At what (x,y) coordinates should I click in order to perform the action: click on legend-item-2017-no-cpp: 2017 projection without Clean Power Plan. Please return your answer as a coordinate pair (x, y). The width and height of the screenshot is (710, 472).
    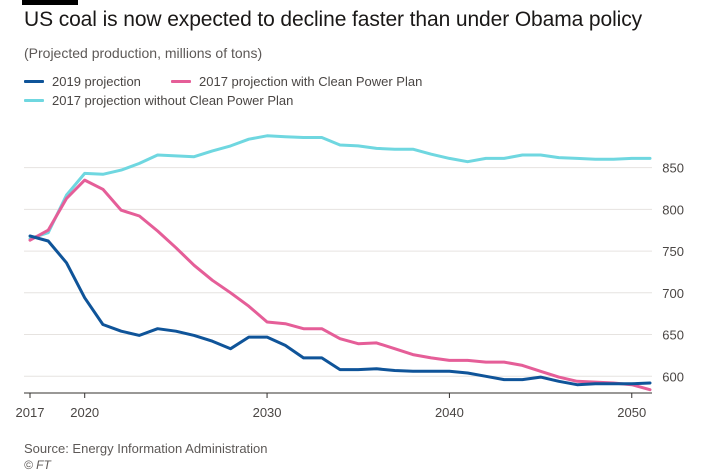
    Looking at the image, I should click on (158, 100).